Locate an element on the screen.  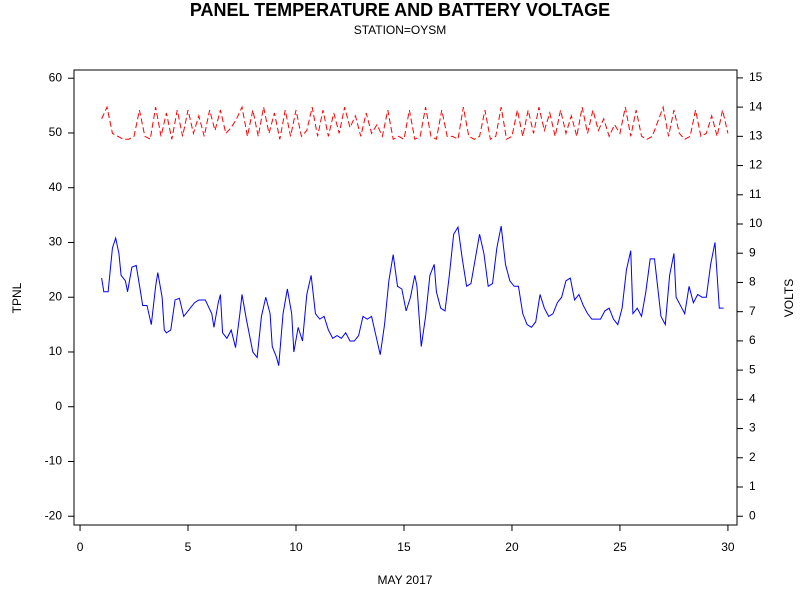
y2-tick-label: 5 is located at coordinates (752, 369).